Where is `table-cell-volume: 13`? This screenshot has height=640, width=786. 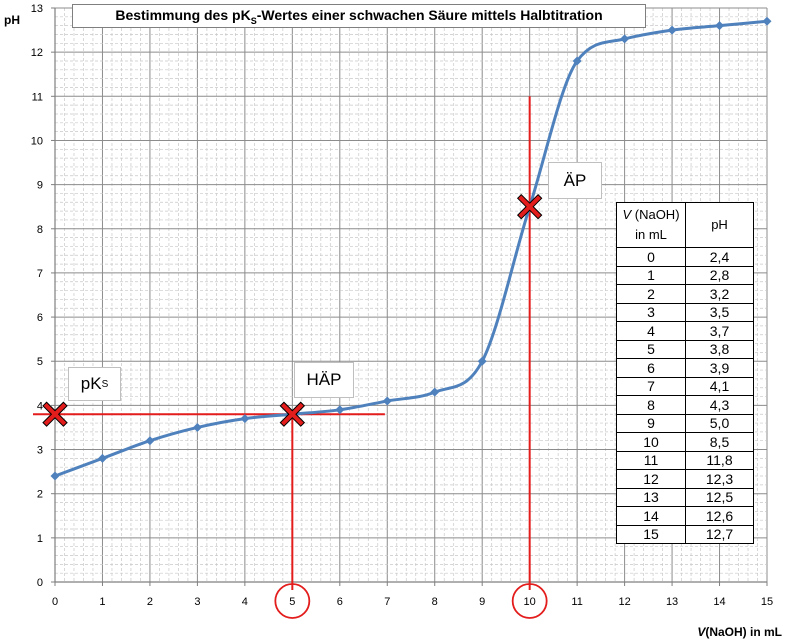 table-cell-volume: 13 is located at coordinates (651, 497).